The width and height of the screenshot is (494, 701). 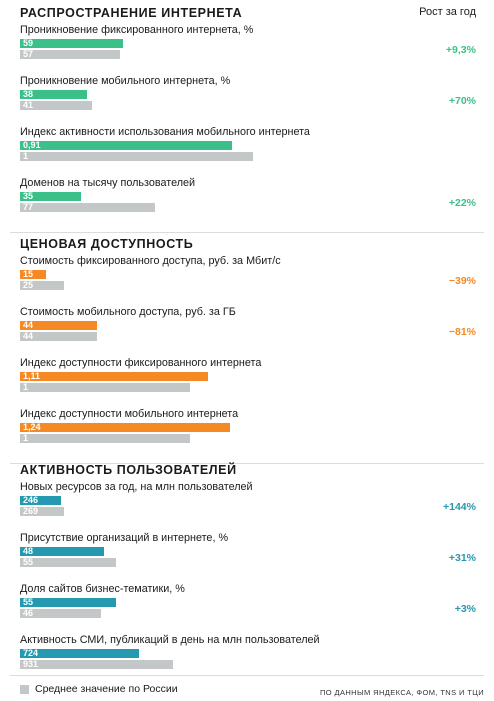 I want to click on growth-value: +31%, so click(x=462, y=558).